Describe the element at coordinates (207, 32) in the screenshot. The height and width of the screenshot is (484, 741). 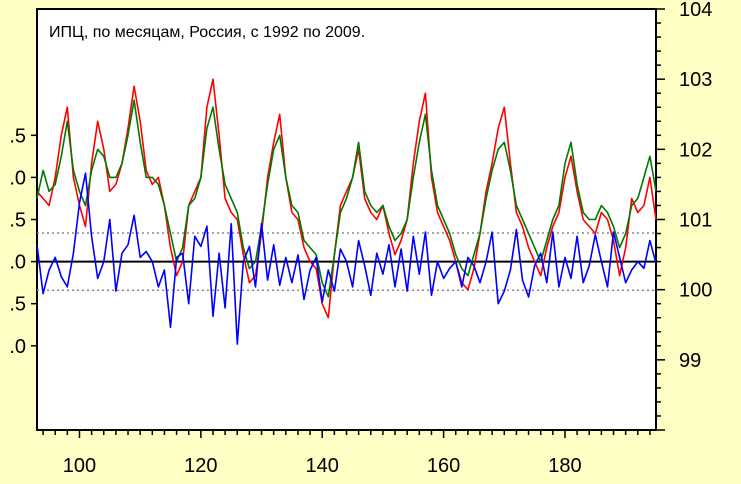
I see `chart-title: ИПЦ, по месяцам, Россия, с 1992 по 2009.` at that location.